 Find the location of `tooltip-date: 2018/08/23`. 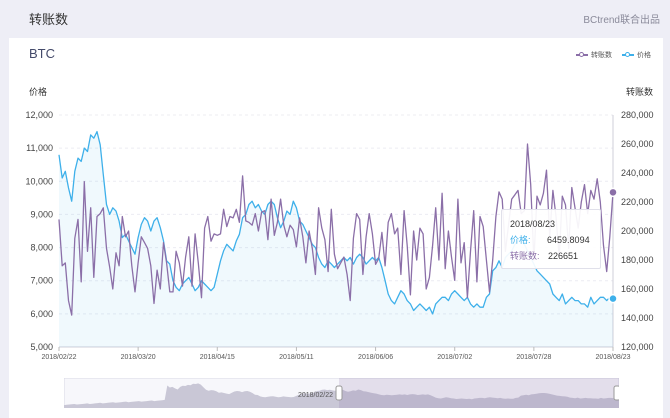

tooltip-date: 2018/08/23 is located at coordinates (533, 224).